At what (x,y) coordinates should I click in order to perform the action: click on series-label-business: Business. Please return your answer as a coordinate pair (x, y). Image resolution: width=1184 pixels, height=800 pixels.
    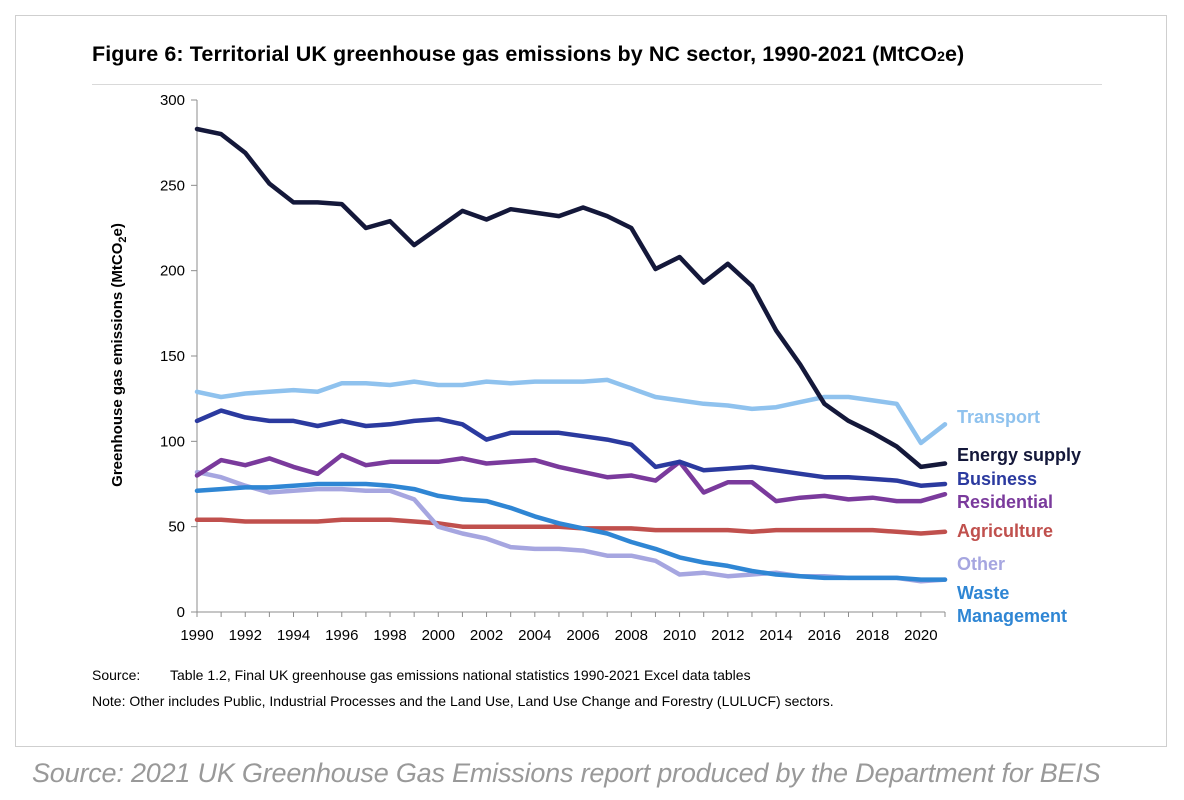
    Looking at the image, I should click on (997, 479).